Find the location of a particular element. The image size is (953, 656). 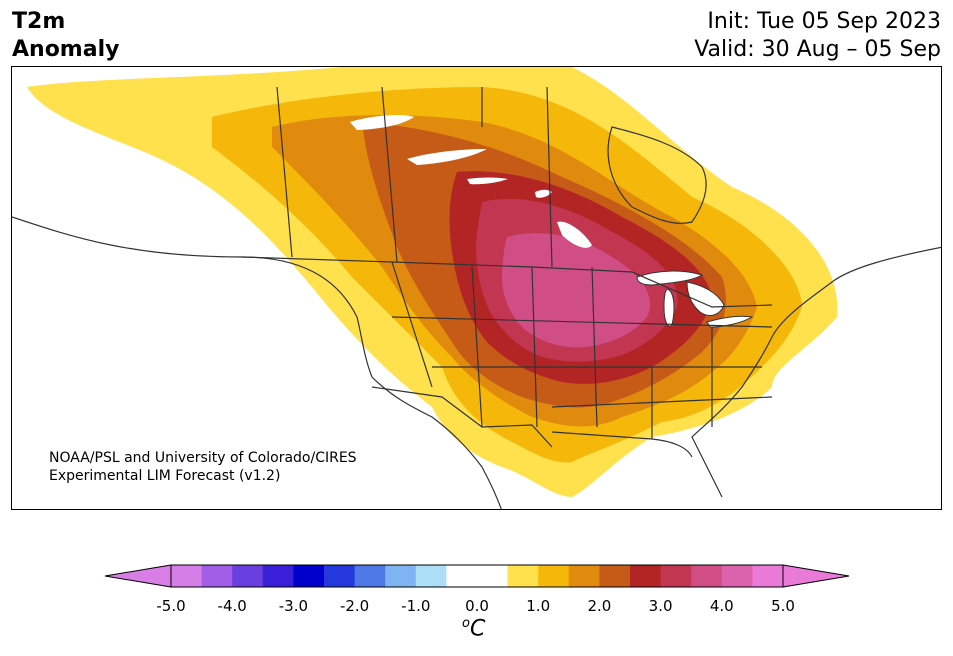

us-canada-border is located at coordinates (507, 282).